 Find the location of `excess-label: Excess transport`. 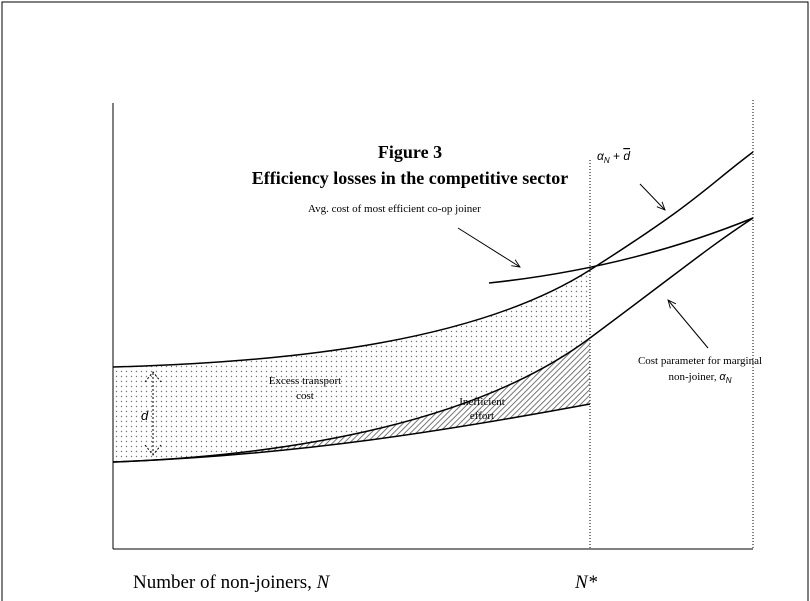

excess-label: Excess transport is located at coordinates (305, 381).